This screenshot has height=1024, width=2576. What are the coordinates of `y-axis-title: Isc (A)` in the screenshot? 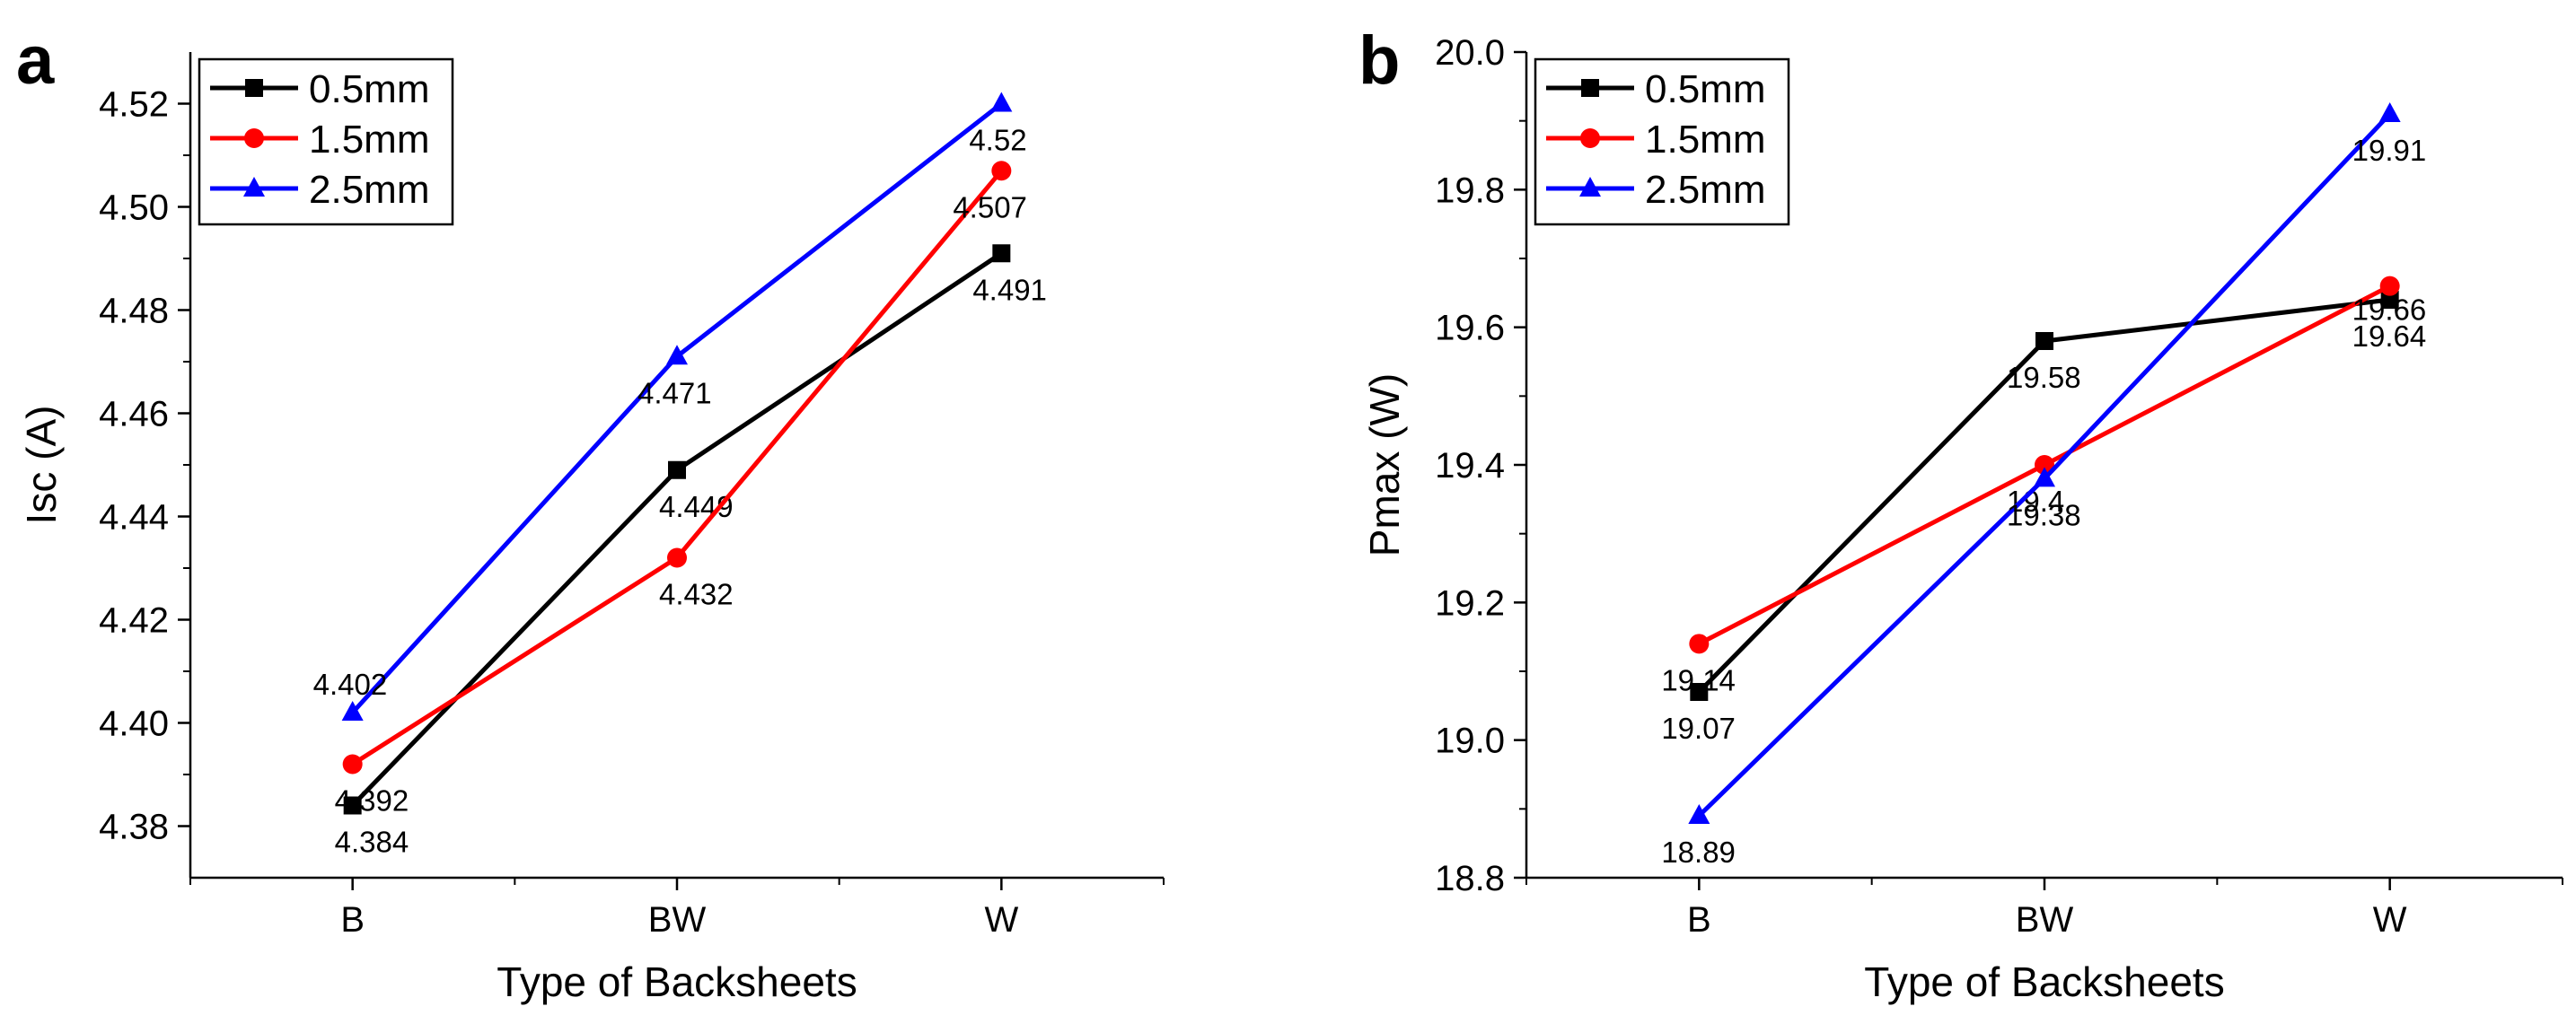 It's located at (41, 465).